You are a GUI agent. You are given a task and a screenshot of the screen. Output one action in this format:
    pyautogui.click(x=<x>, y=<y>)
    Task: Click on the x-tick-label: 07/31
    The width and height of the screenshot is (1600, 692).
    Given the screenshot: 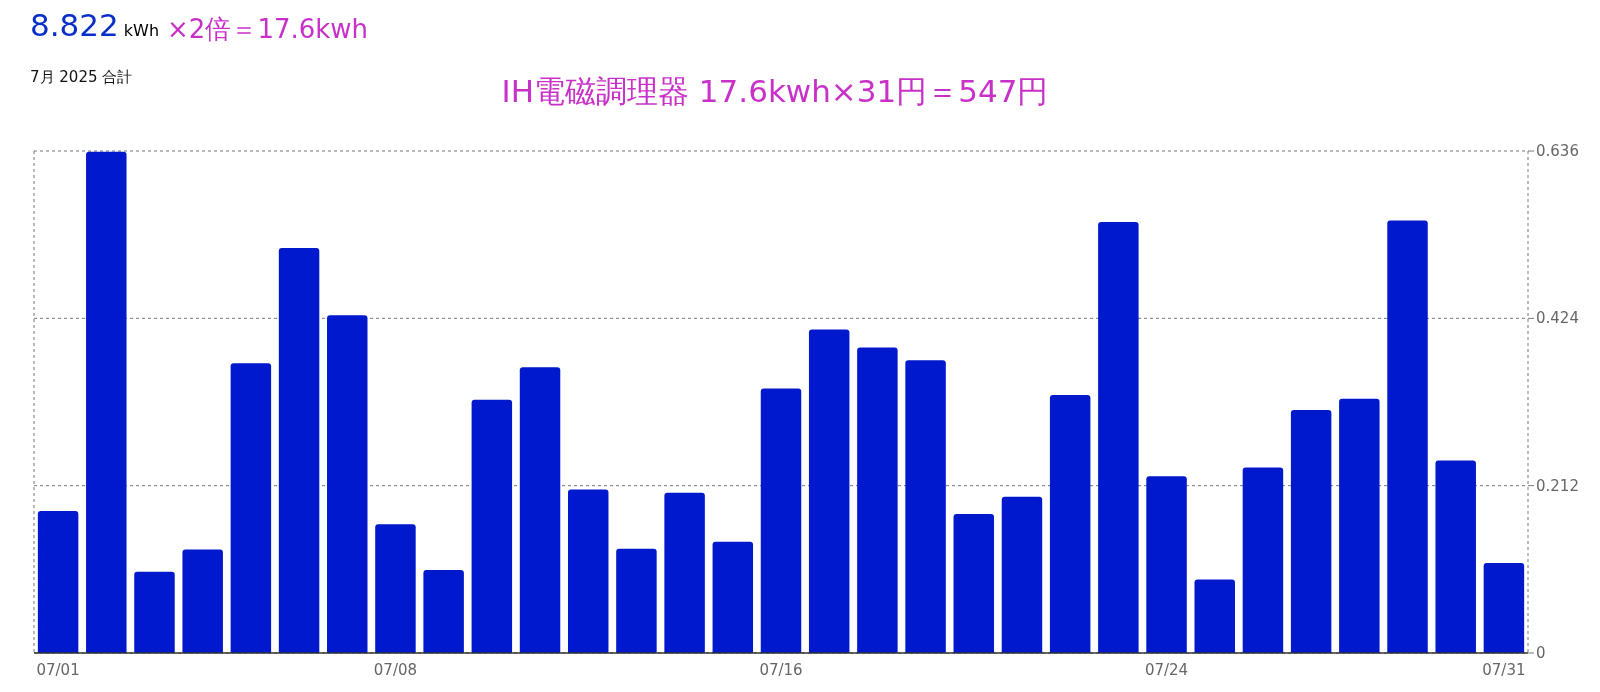 What is the action you would take?
    pyautogui.click(x=1504, y=670)
    